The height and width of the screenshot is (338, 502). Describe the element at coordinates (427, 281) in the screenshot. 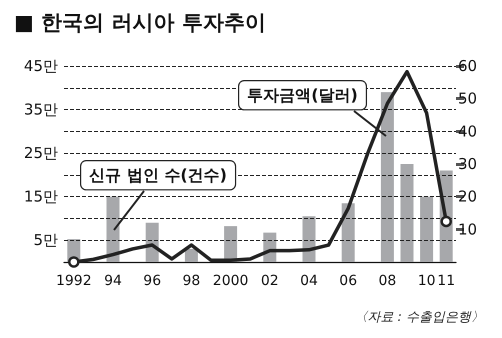

I see `x-tick-label: 10` at that location.